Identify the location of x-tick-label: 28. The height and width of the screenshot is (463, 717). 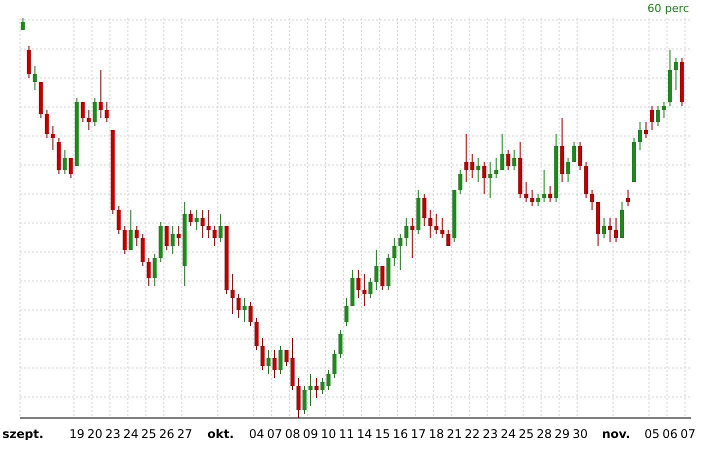
(544, 434).